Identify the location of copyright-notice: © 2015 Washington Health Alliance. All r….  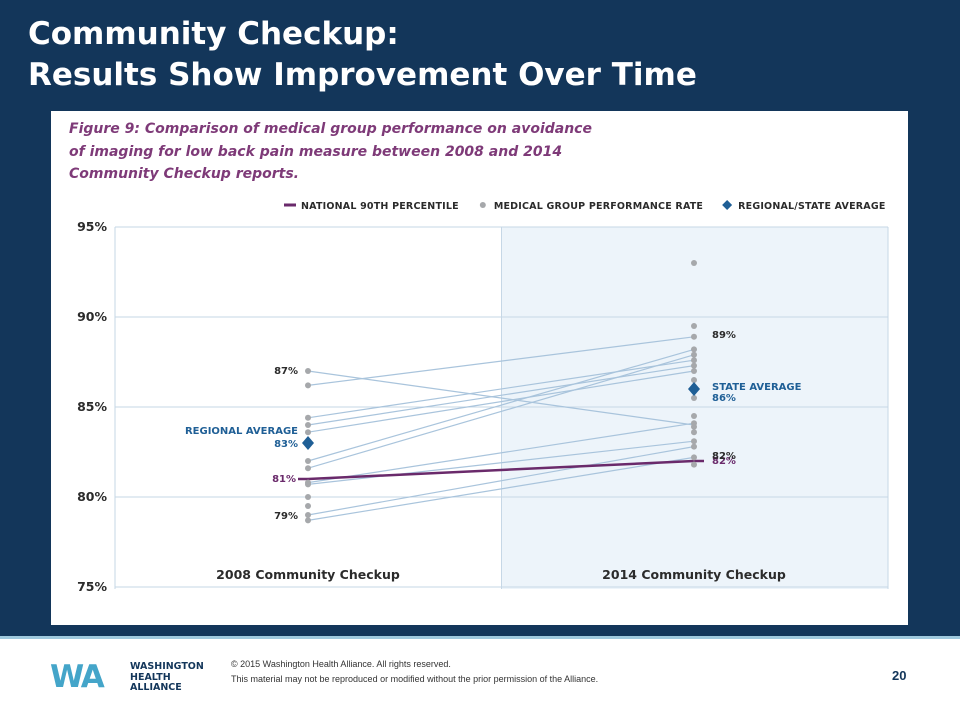
(414, 672).